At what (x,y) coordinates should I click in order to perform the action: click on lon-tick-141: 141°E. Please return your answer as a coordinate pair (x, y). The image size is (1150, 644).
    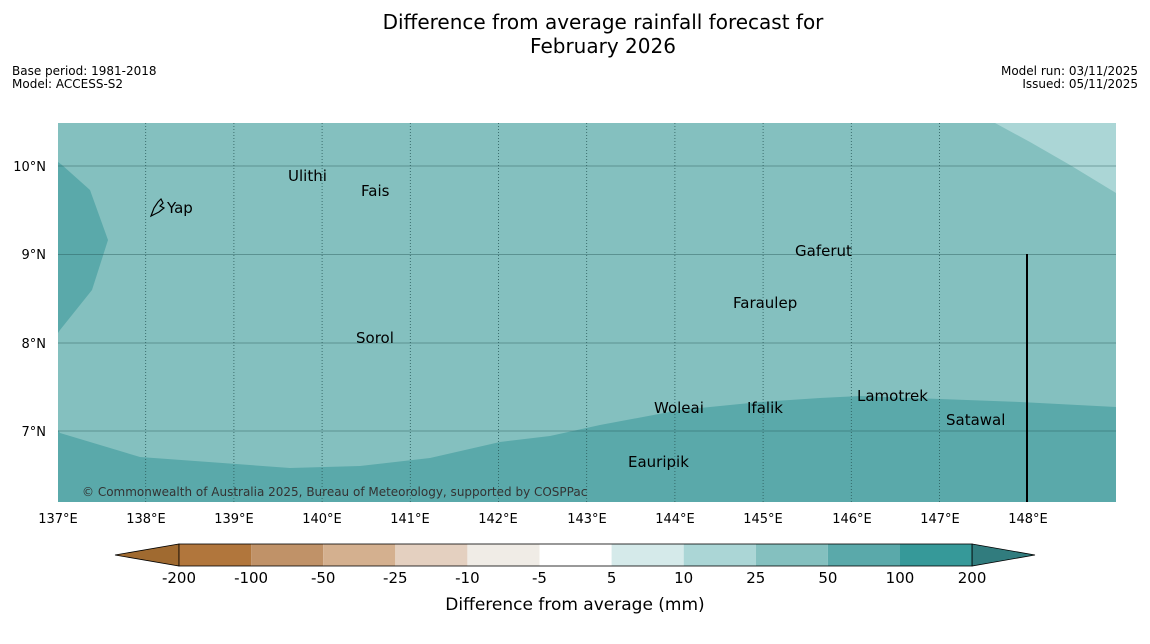
    Looking at the image, I should click on (410, 519).